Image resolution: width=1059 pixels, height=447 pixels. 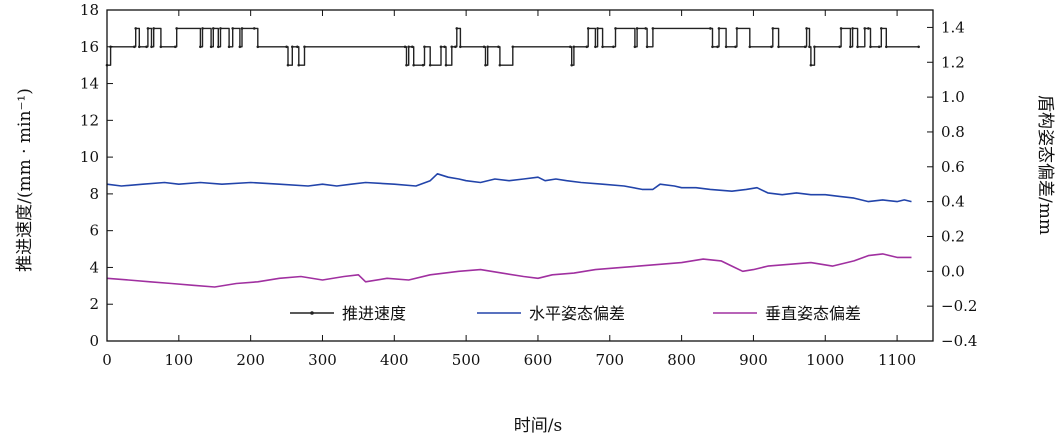 What do you see at coordinates (681, 360) in the screenshot?
I see `x-tick-label: 800` at bounding box center [681, 360].